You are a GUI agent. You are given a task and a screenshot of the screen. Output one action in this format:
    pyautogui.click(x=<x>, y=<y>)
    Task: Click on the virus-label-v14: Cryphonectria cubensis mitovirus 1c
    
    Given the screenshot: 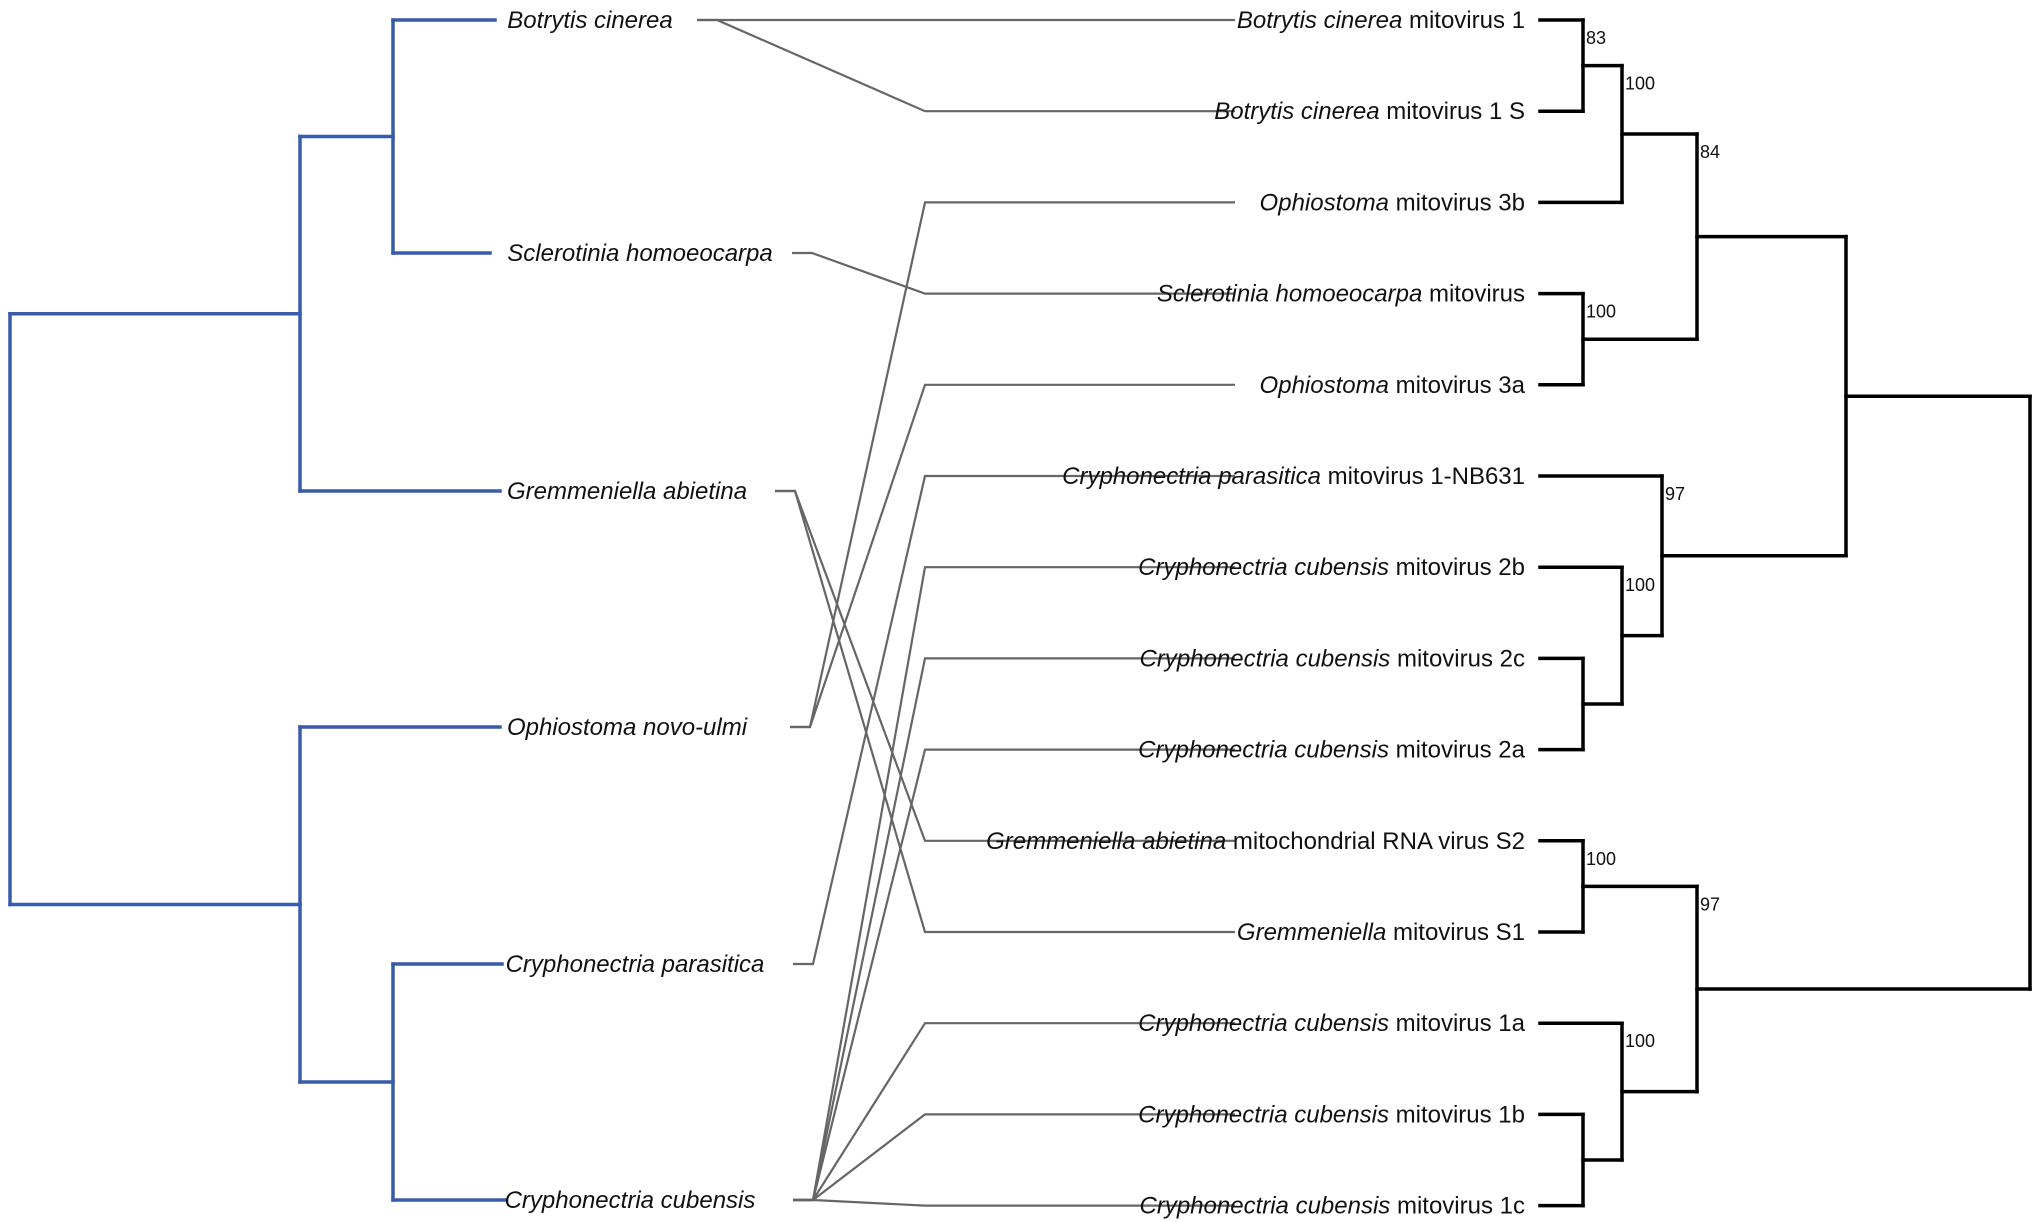 What is the action you would take?
    pyautogui.click(x=1333, y=1206)
    